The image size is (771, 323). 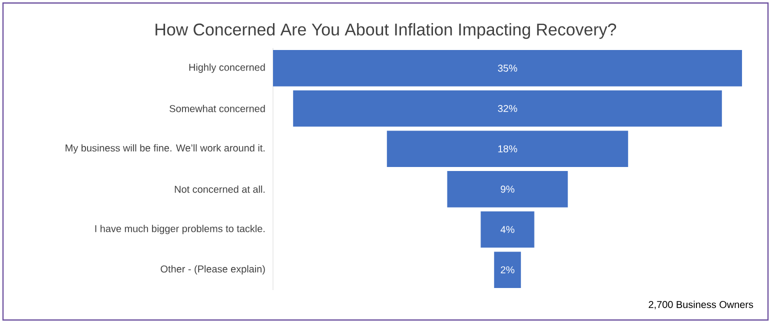 What do you see at coordinates (508, 68) in the screenshot?
I see `data-label: 35%` at bounding box center [508, 68].